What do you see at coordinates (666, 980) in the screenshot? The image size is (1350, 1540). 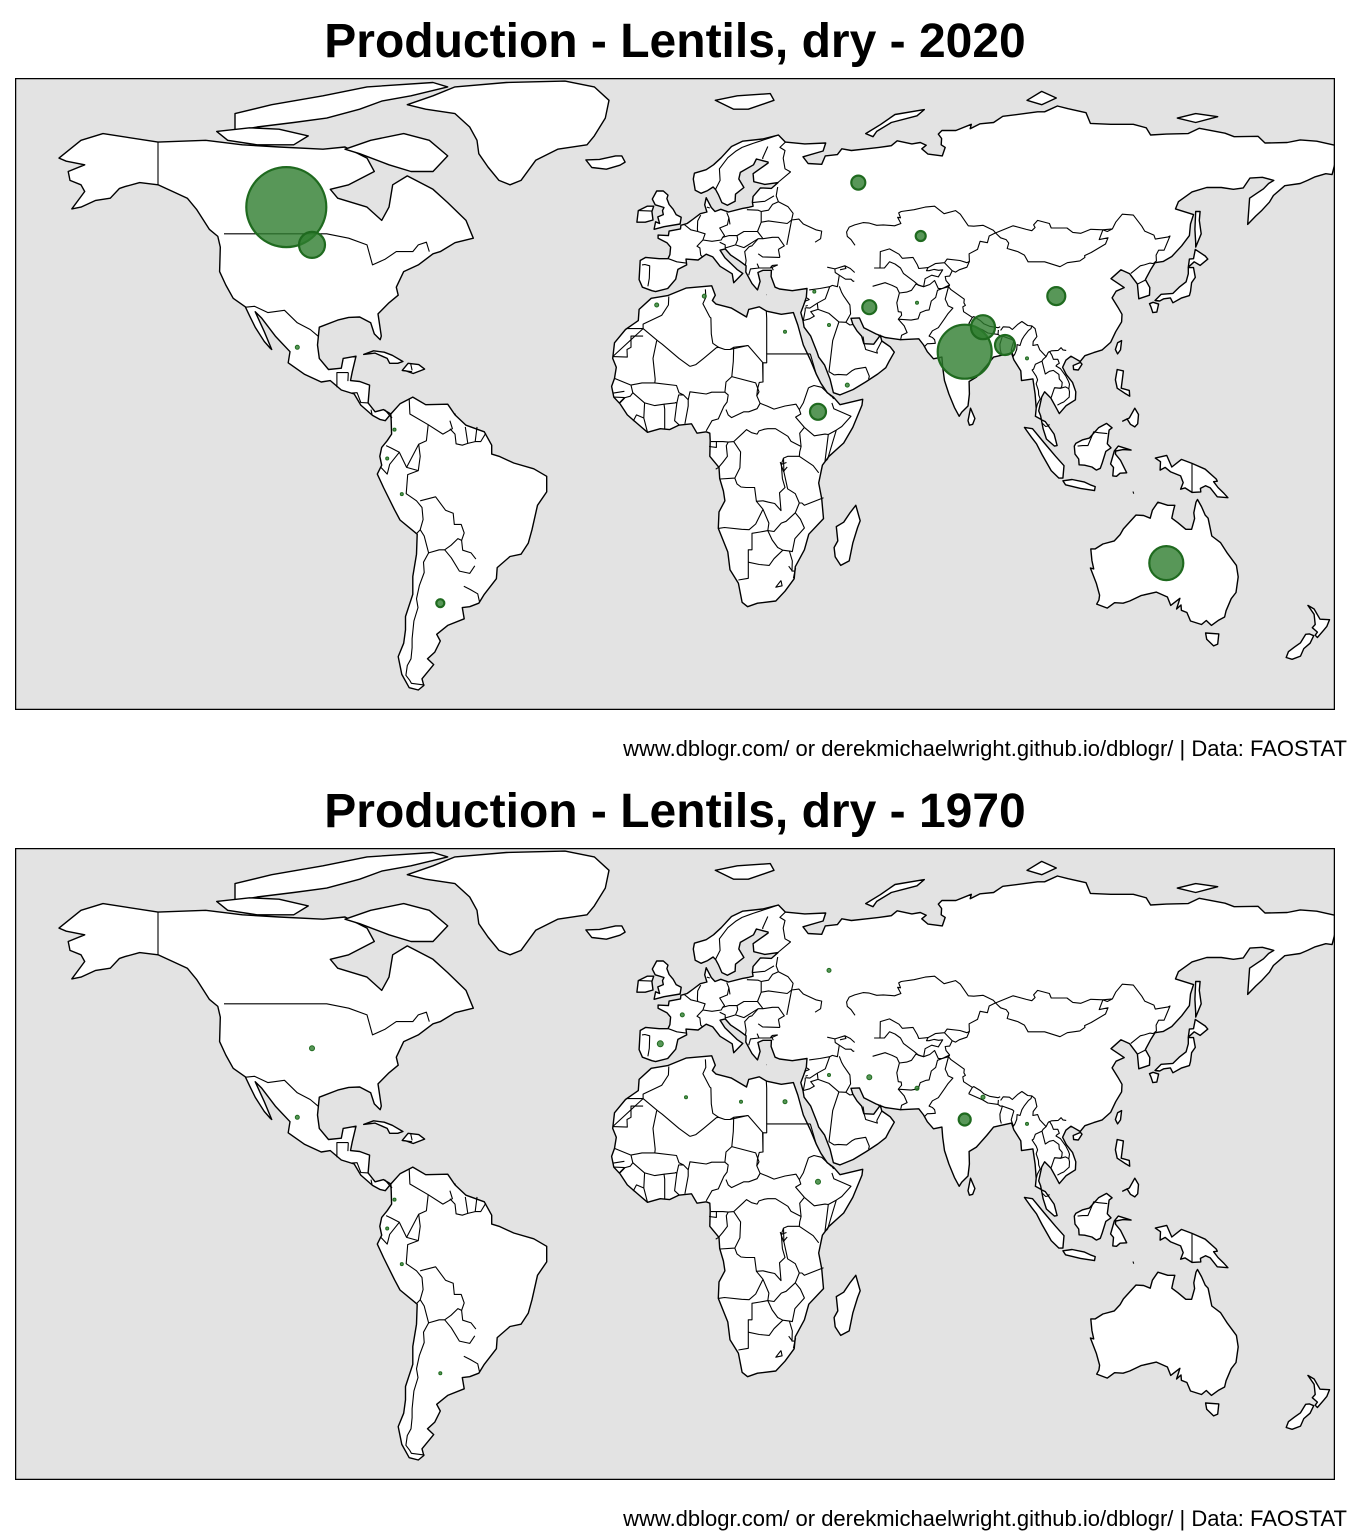 I see `landmass-great-britain` at bounding box center [666, 980].